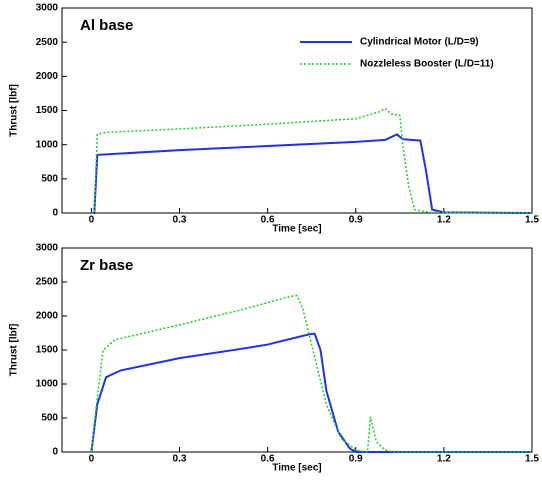 The image size is (542, 489). I want to click on annotation: Zr base, so click(106, 265).